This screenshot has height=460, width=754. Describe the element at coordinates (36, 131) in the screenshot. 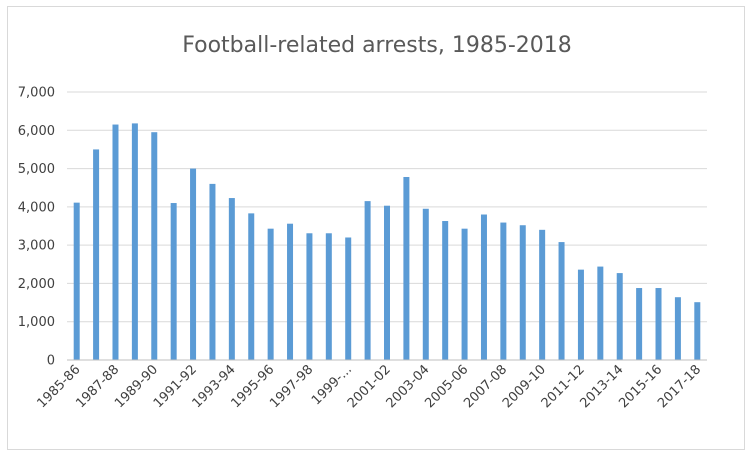

I see `y-tick-label: 6,000` at that location.